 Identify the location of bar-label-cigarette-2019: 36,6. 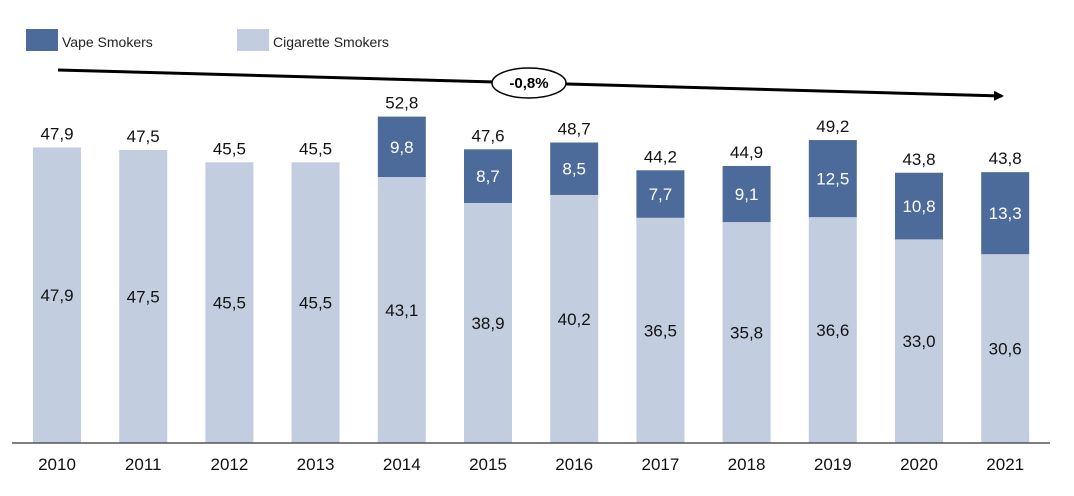
(832, 330).